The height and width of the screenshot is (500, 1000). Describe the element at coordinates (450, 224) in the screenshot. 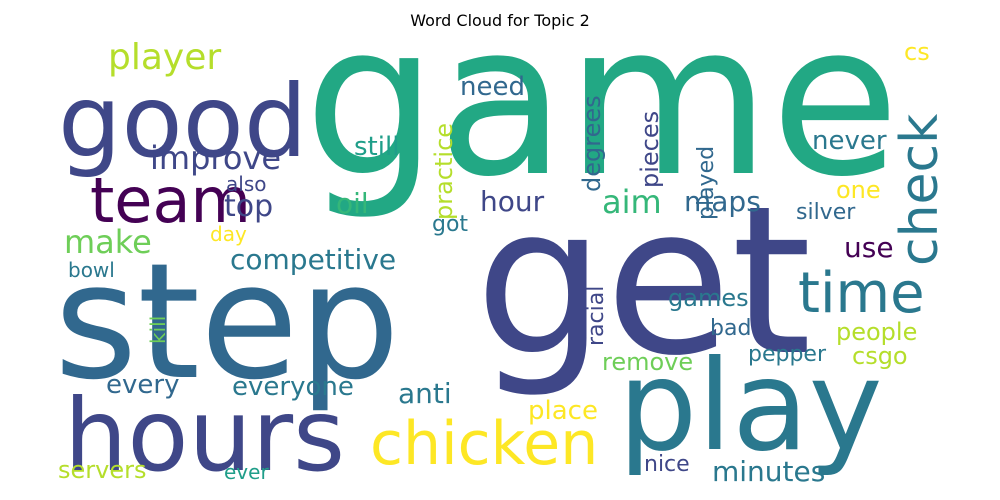

I see `word-got: got` at that location.